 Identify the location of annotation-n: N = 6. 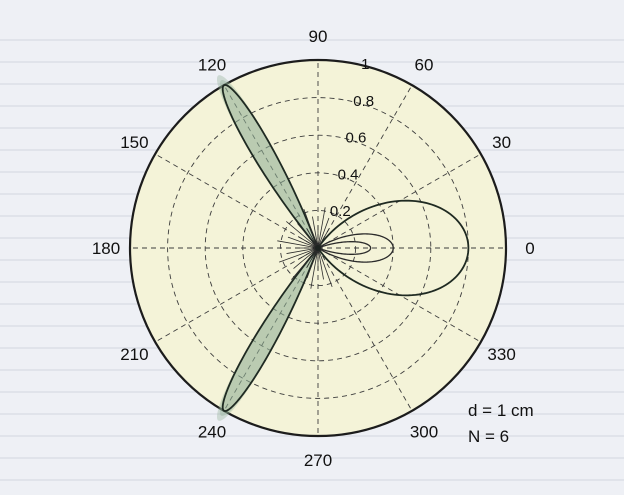
(488, 436).